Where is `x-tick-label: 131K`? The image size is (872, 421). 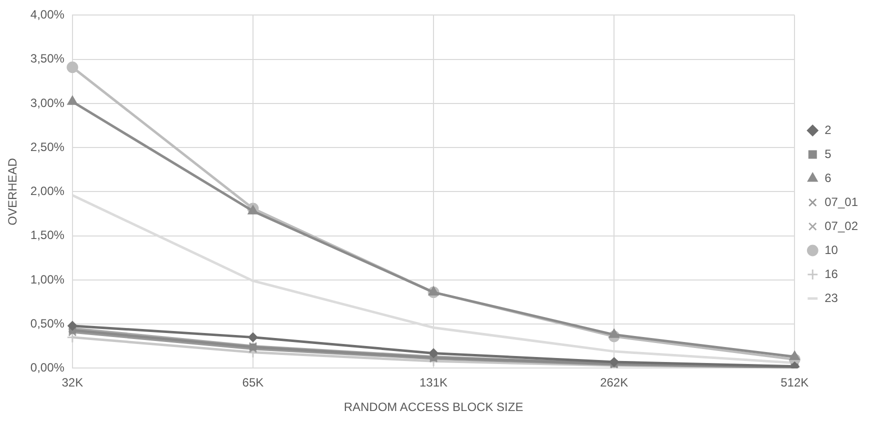 x-tick-label: 131K is located at coordinates (434, 383).